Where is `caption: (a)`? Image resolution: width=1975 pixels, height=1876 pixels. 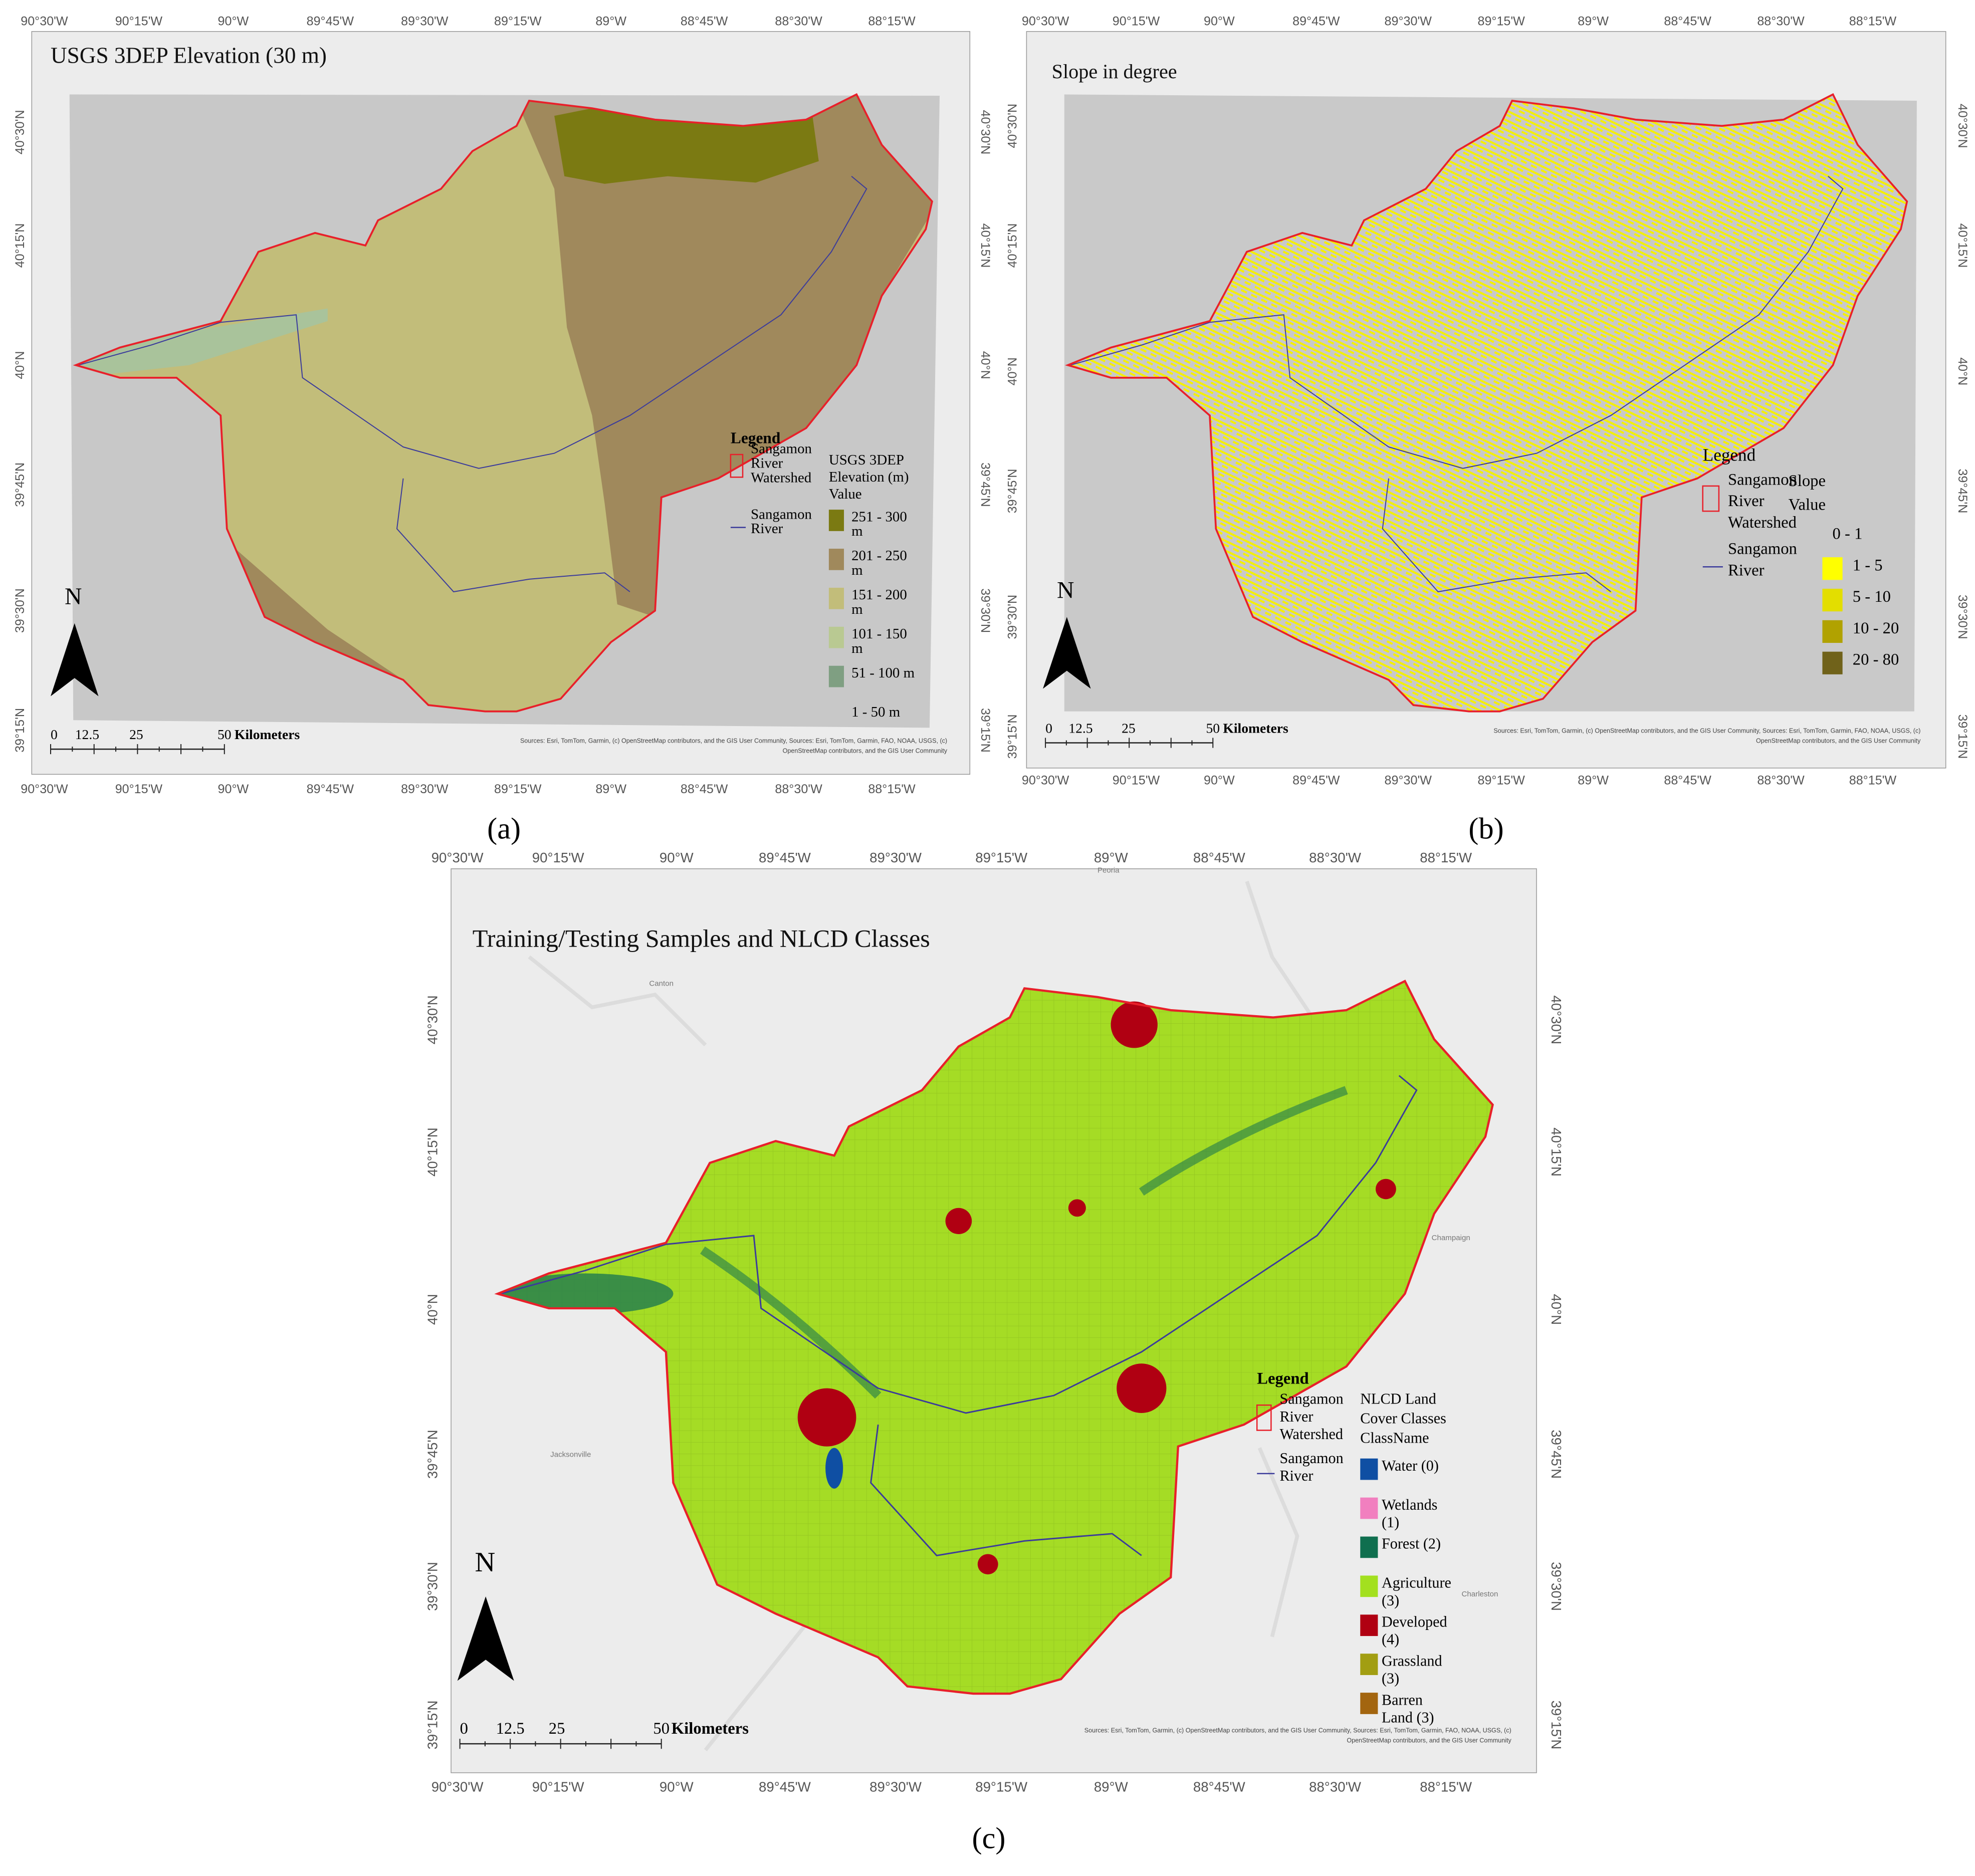
caption: (a) is located at coordinates (504, 828).